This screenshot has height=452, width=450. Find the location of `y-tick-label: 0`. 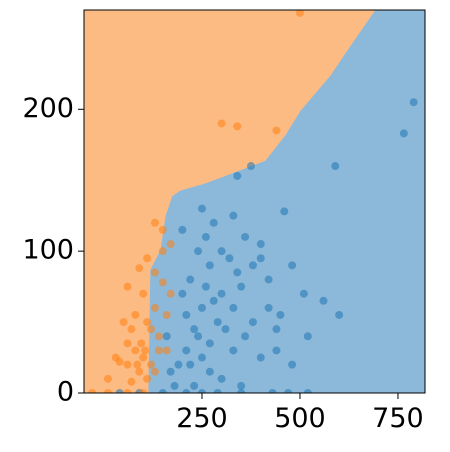

y-tick-label: 0 is located at coordinates (65, 392).